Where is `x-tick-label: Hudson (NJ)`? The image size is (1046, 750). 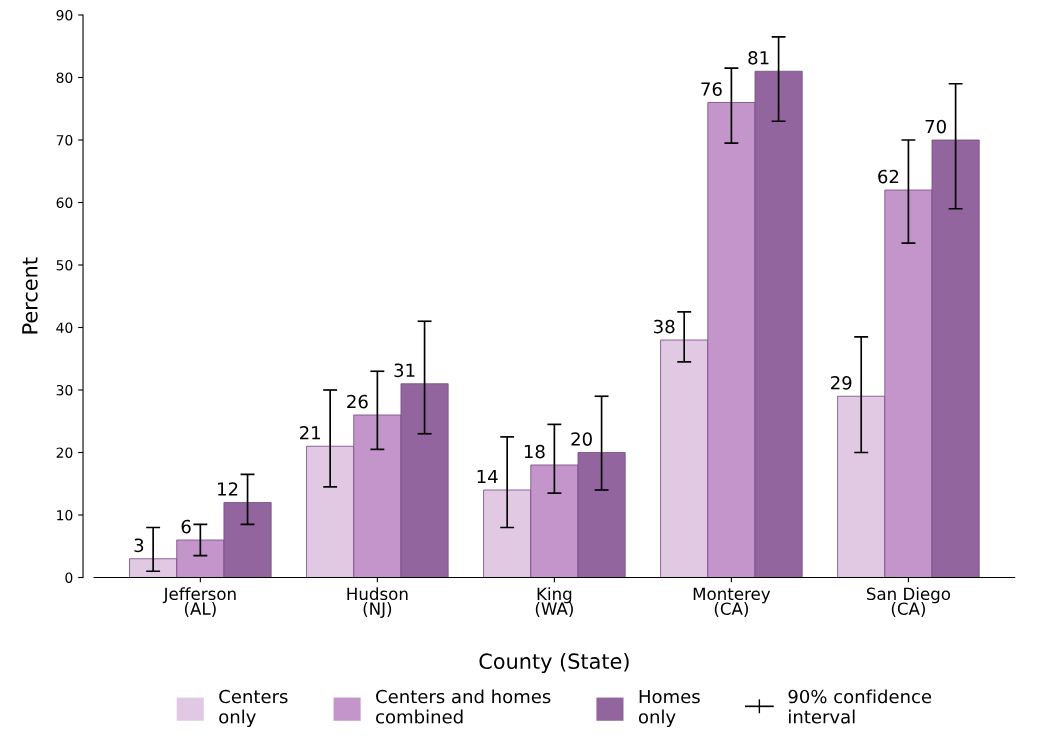 x-tick-label: Hudson (NJ) is located at coordinates (377, 603).